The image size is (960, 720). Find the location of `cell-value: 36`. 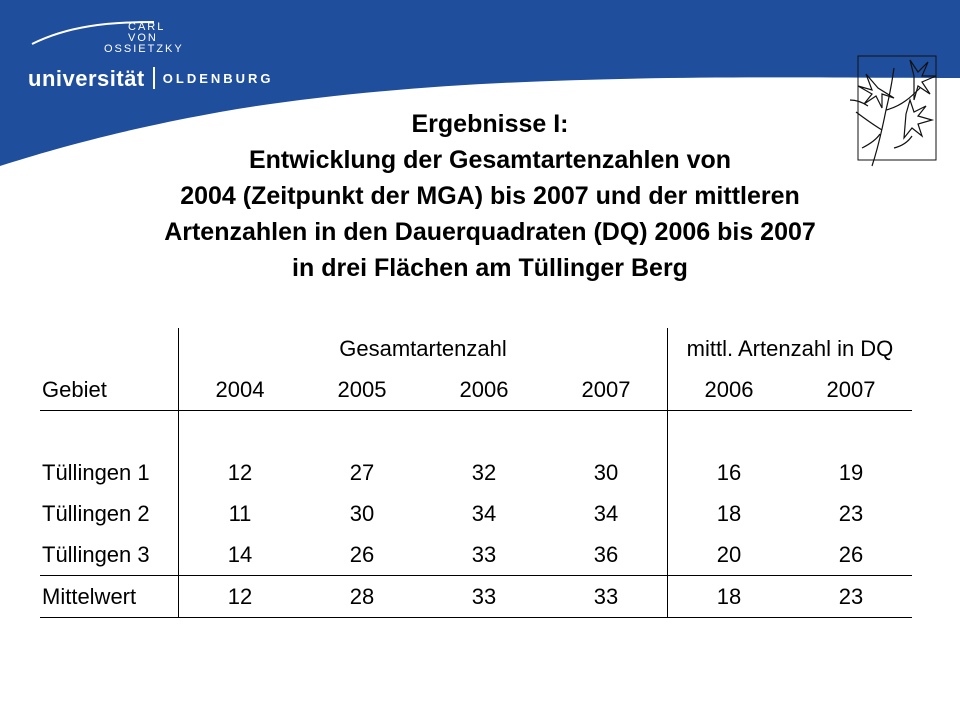

cell-value: 36 is located at coordinates (606, 555).